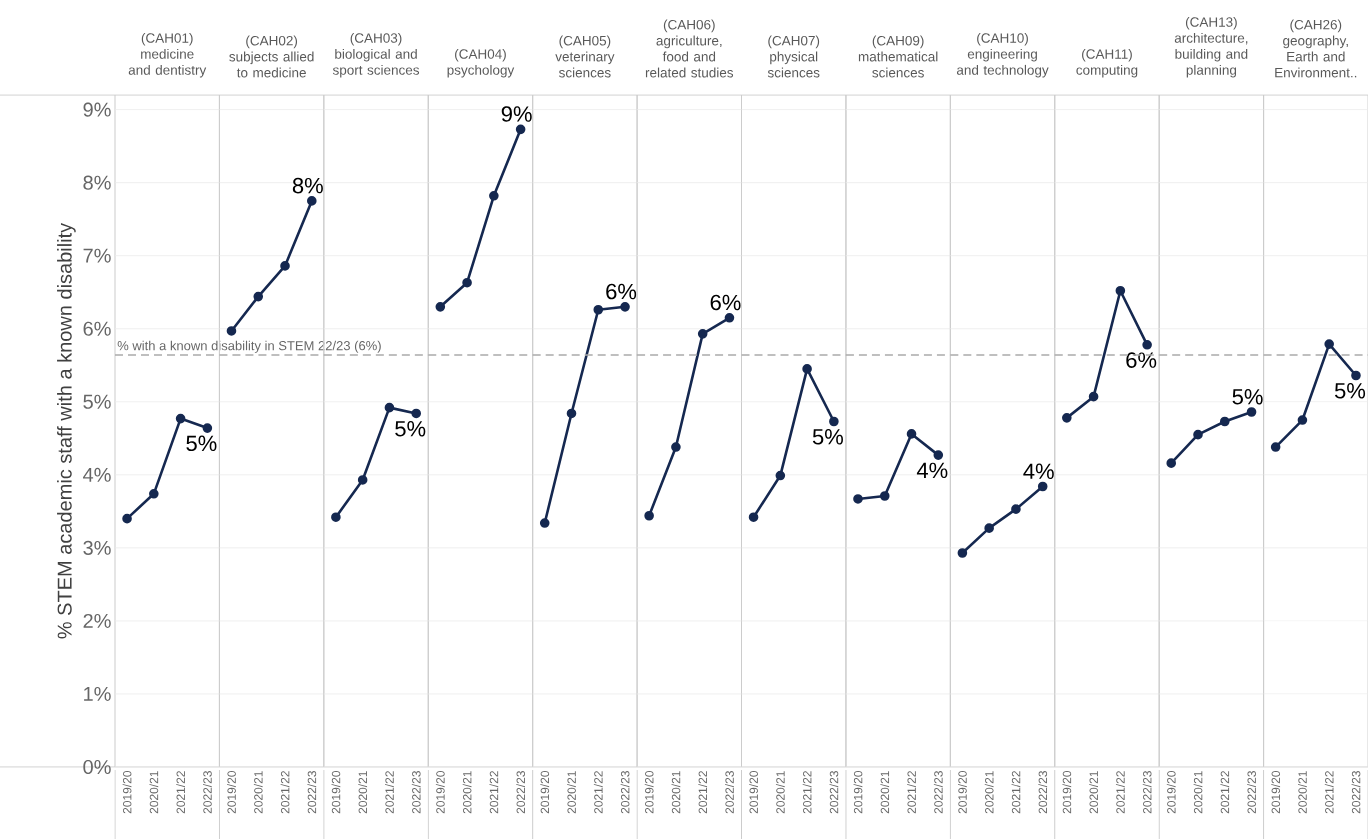  I want to click on chart-title: (CAH11) computing, so click(1107, 63).